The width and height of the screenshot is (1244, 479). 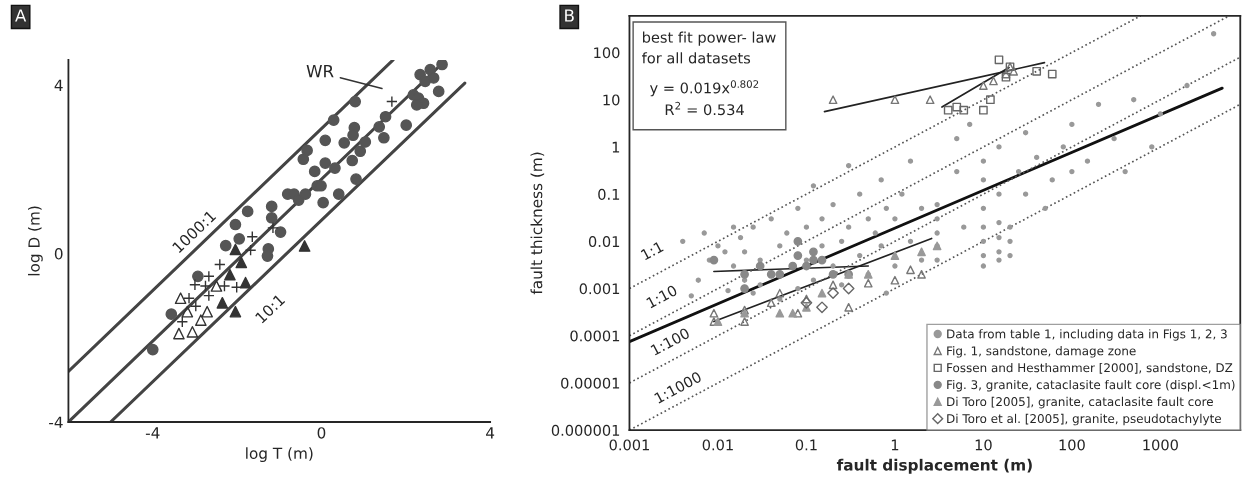 I want to click on x-tick-label: 1000, so click(x=1160, y=445).